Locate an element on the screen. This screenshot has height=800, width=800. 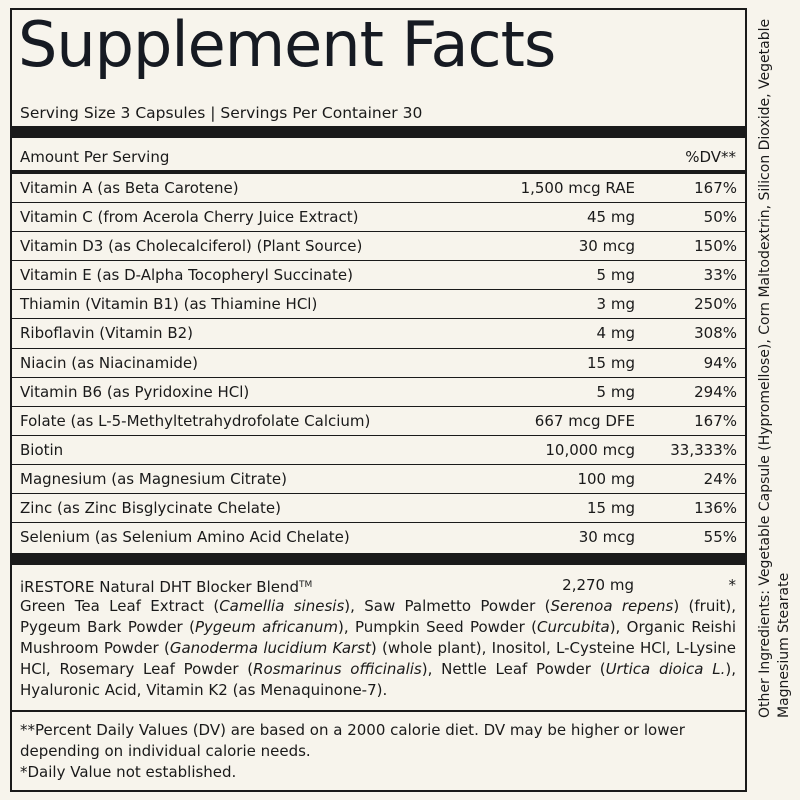
divider-thick-top is located at coordinates (378, 132).